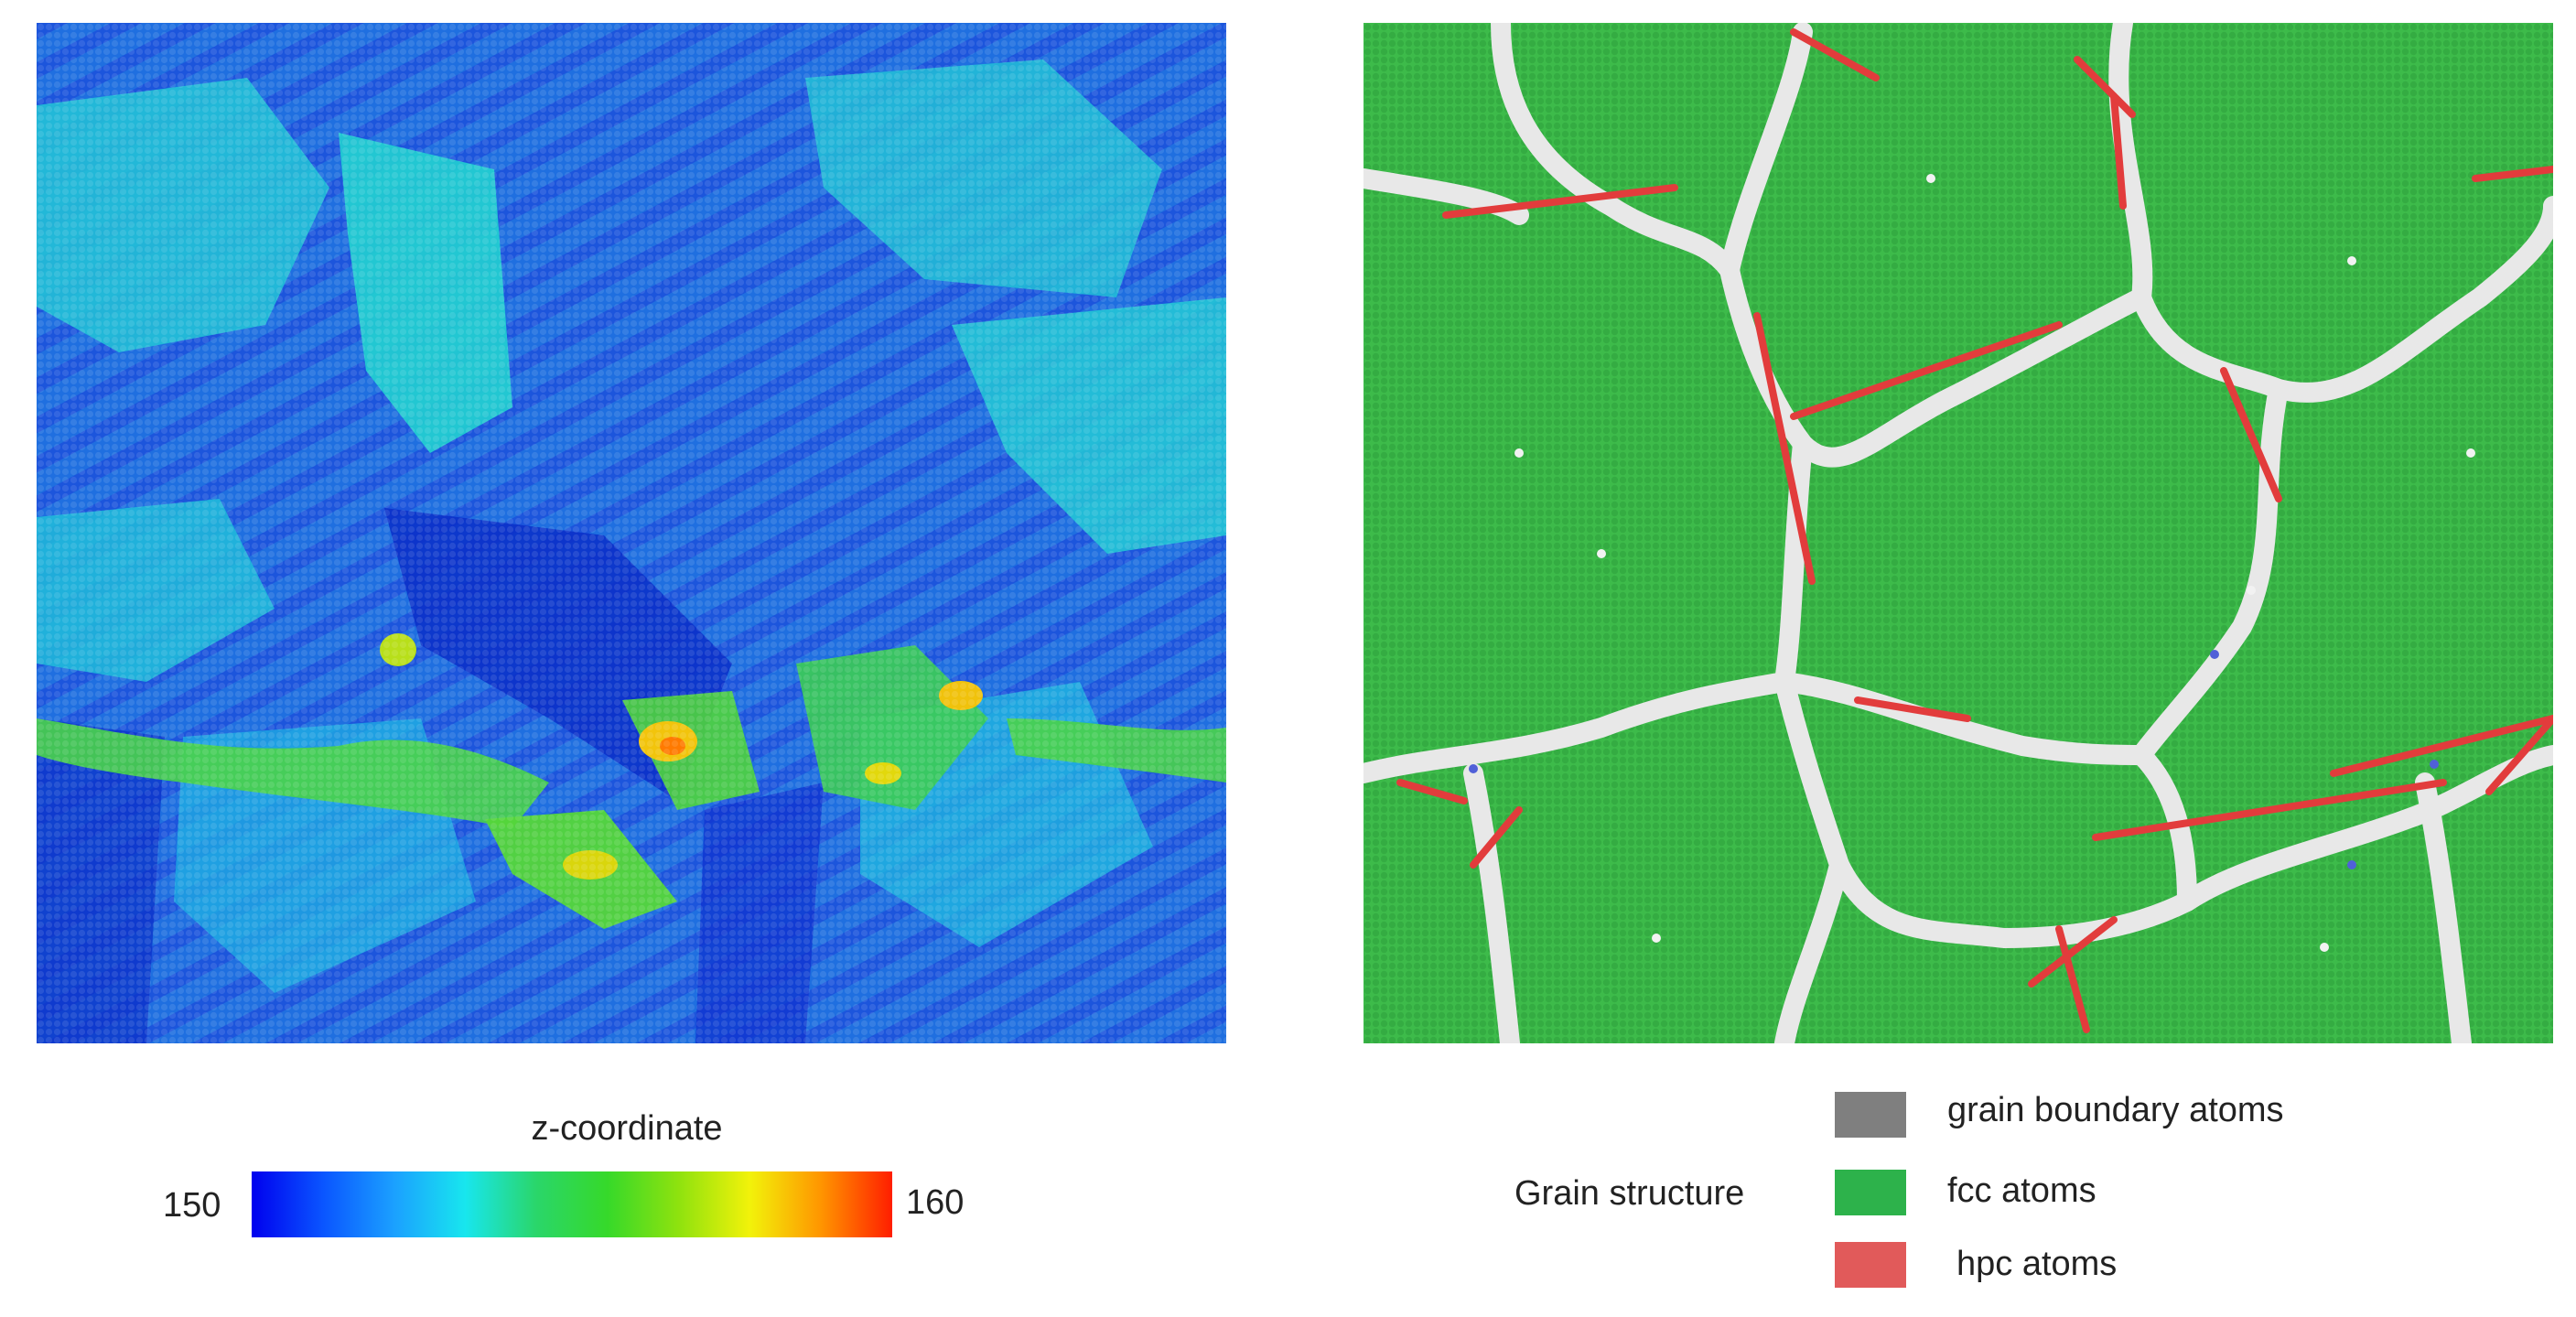 Image resolution: width=2576 pixels, height=1317 pixels. What do you see at coordinates (2022, 1190) in the screenshot?
I see `legend-label-fcc: fcc atoms` at bounding box center [2022, 1190].